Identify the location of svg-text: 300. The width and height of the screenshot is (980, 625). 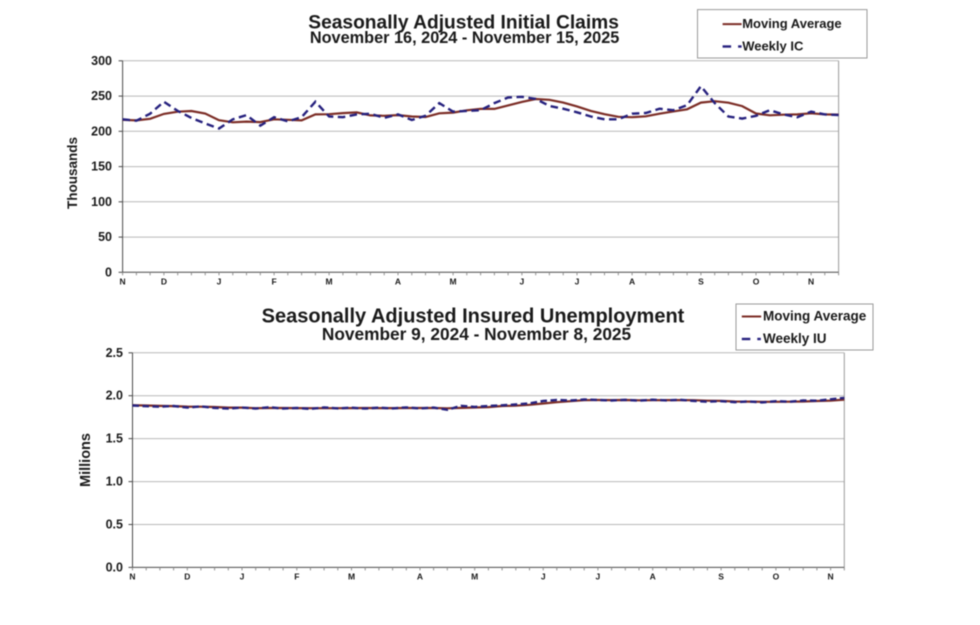
(101, 61).